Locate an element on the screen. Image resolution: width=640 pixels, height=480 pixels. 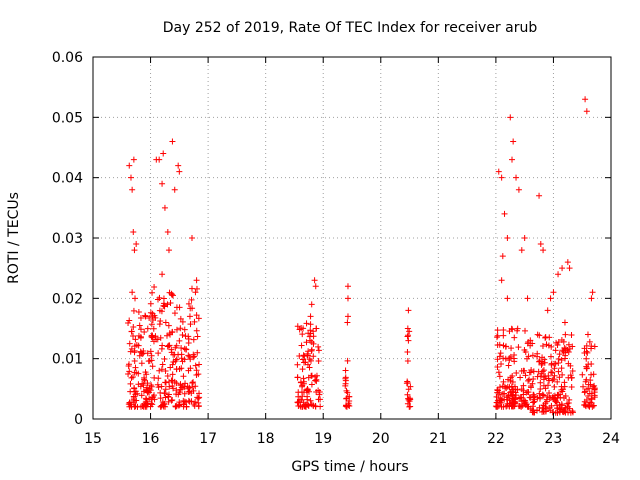
x-tick-label: 17 is located at coordinates (208, 439).